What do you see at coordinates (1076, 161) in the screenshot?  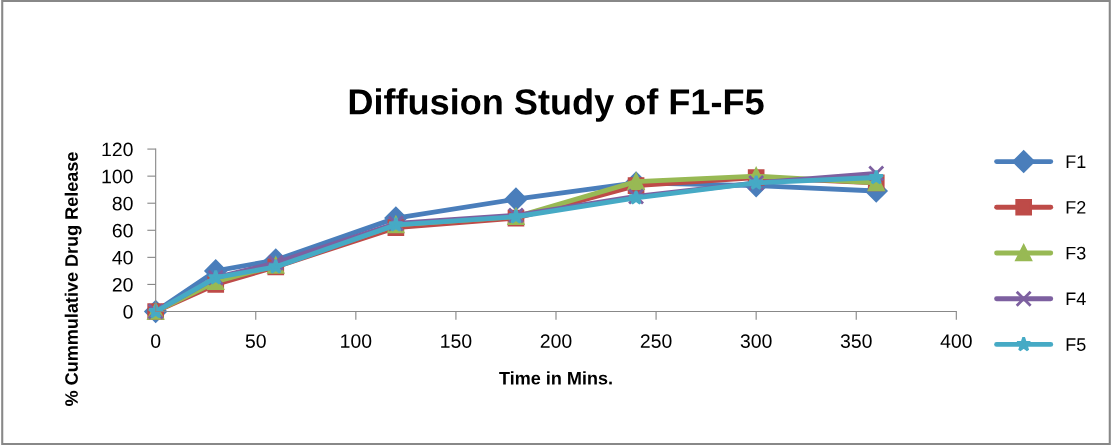 I see `legend-label: F1` at bounding box center [1076, 161].